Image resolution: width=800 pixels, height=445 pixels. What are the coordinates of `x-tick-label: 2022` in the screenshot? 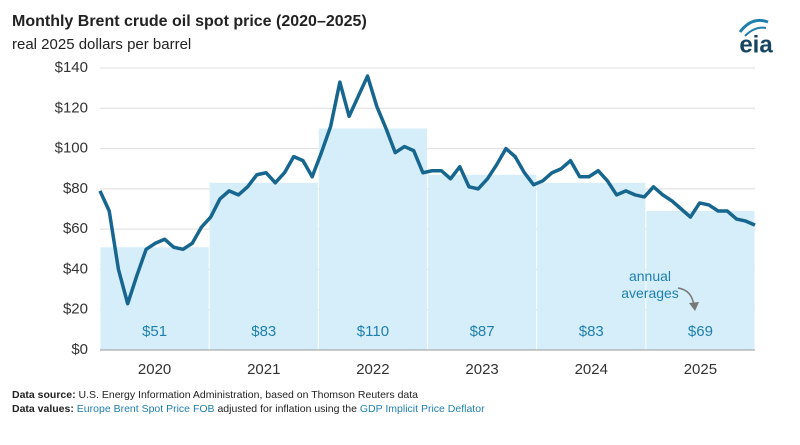 It's located at (372, 369).